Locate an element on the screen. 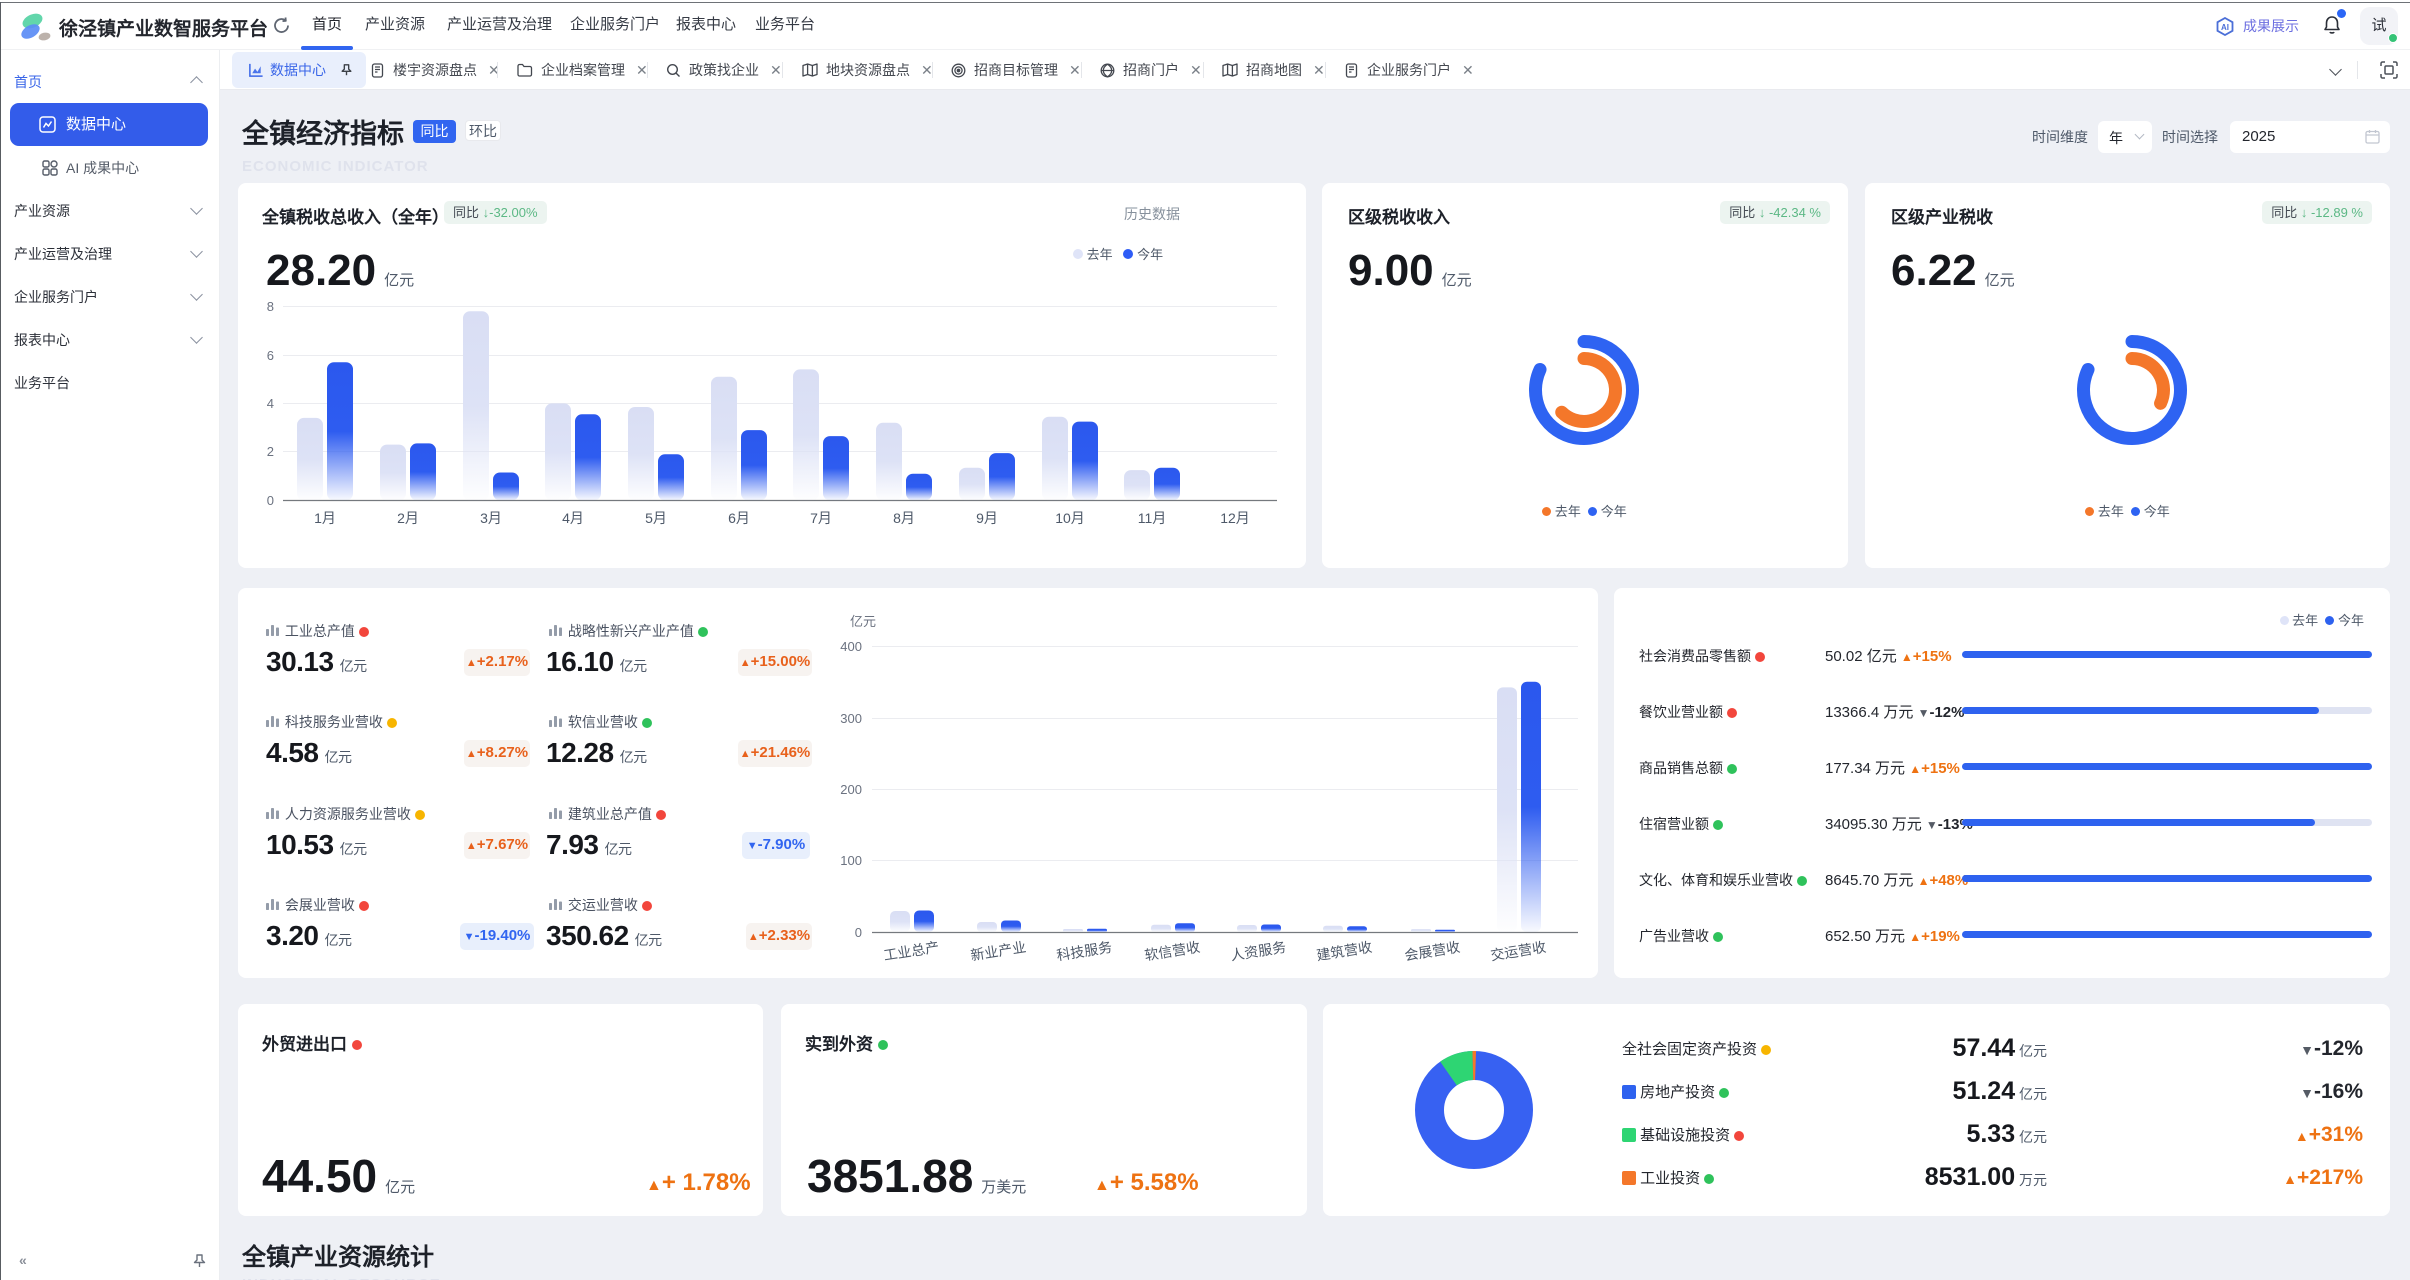  svg-text: 4 is located at coordinates (270, 403).